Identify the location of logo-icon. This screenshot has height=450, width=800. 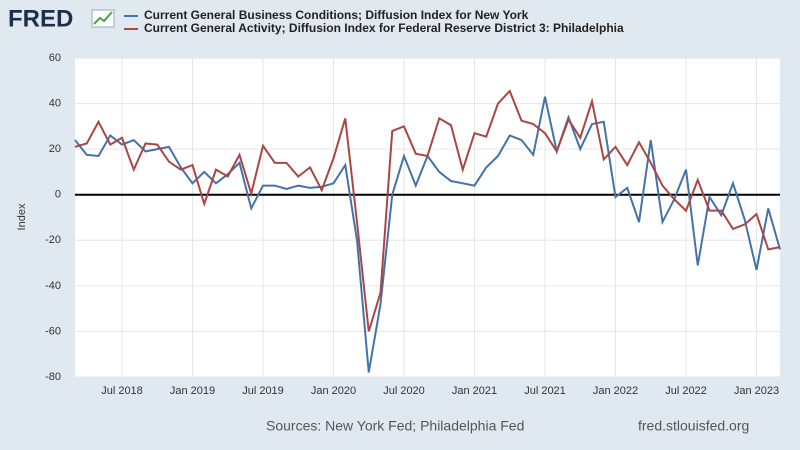
(103, 18).